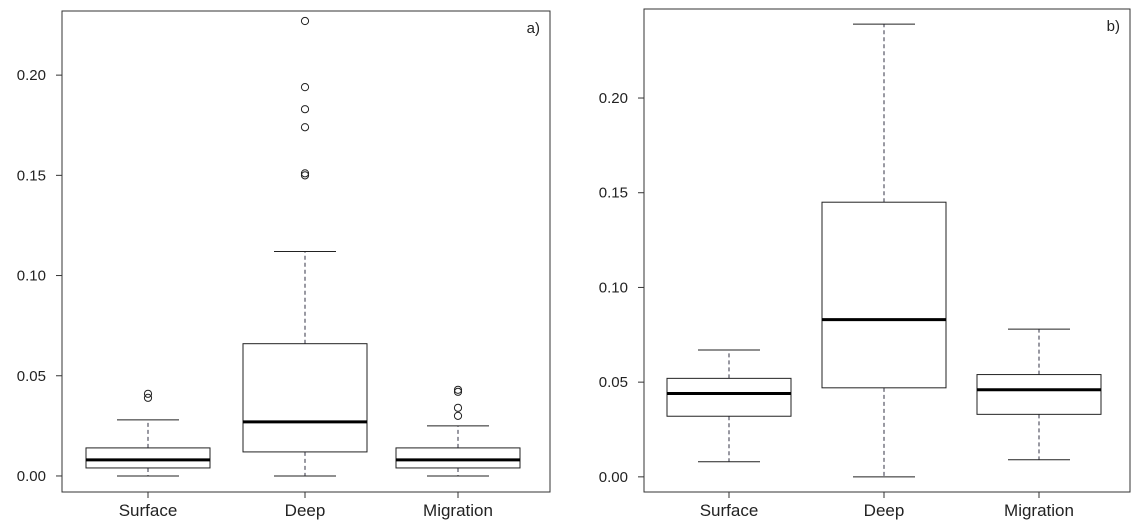 The image size is (1139, 522). I want to click on panel-label: b), so click(1113, 26).